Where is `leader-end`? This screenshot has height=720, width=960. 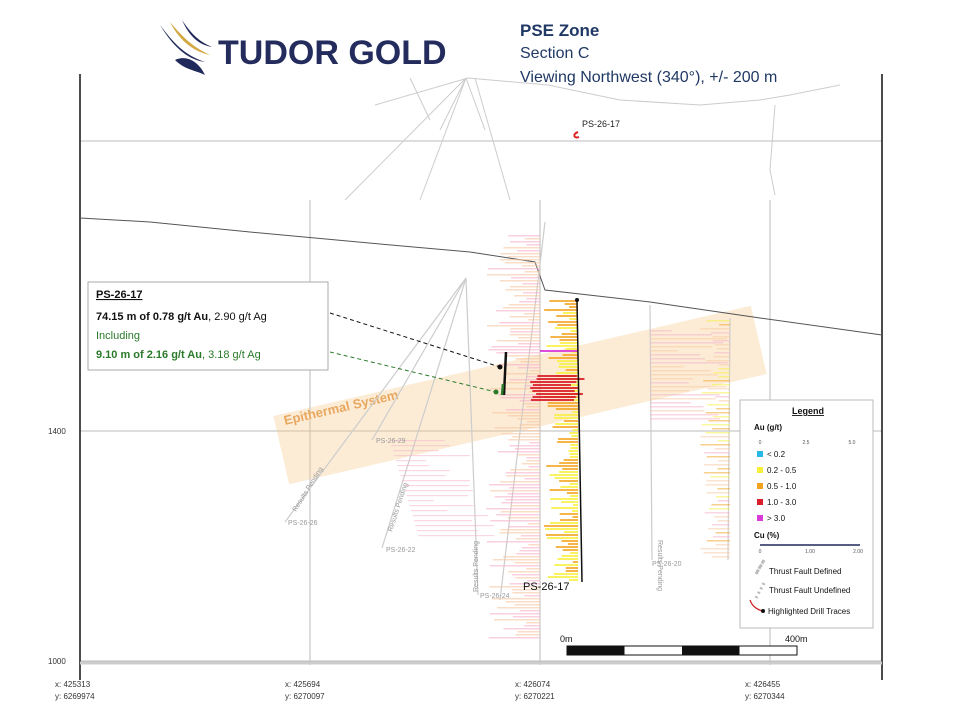
leader-end is located at coordinates (496, 392).